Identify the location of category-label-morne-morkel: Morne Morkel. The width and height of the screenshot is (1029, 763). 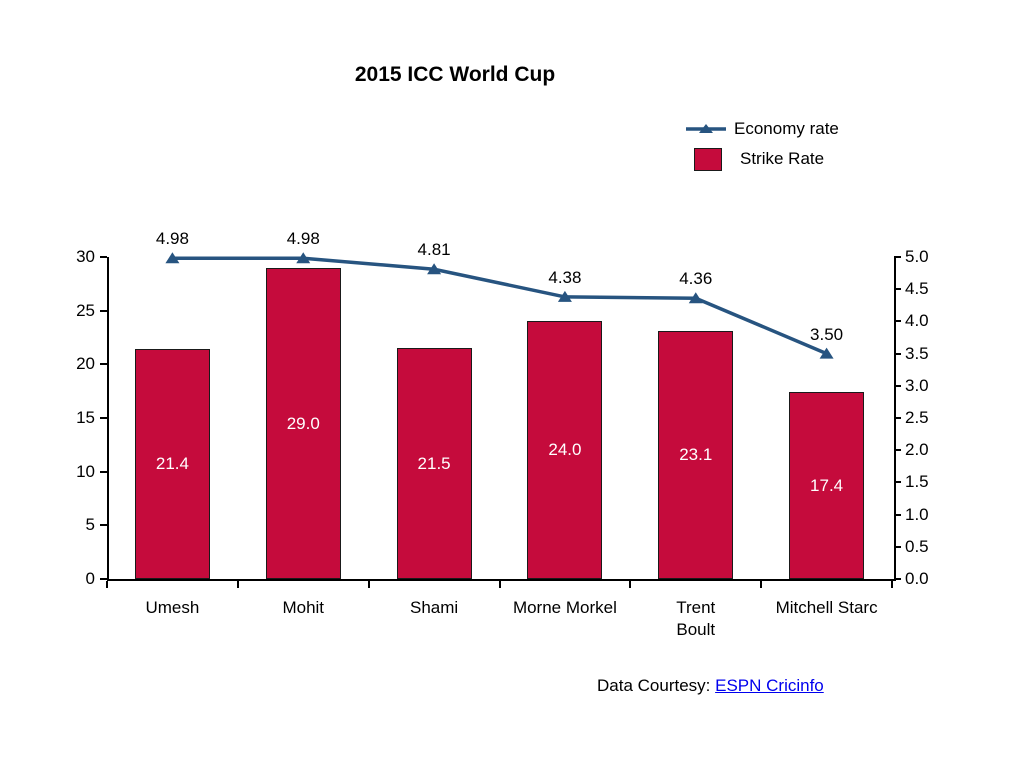
(564, 607).